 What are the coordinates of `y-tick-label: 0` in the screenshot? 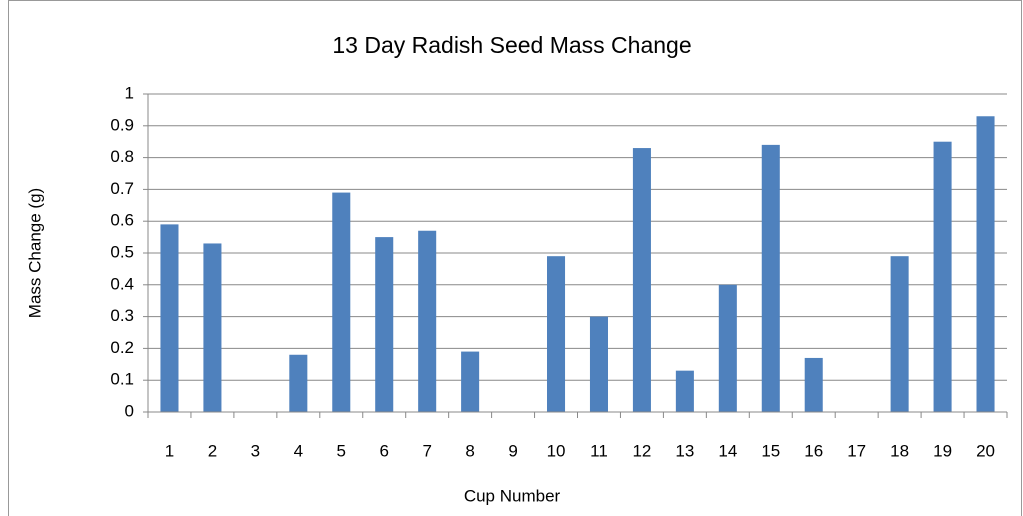 It's located at (129, 410).